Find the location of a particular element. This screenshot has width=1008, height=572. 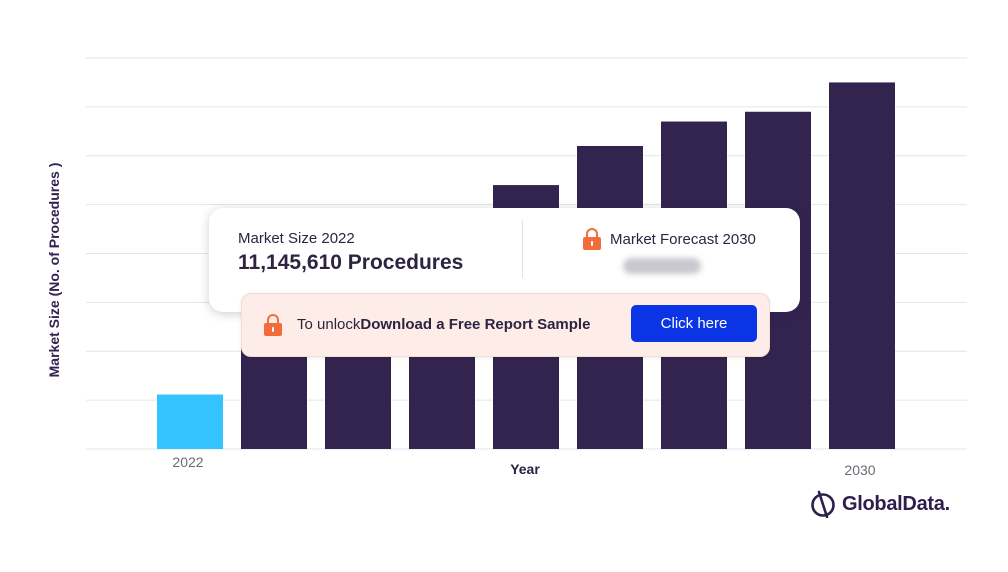

locked-forecast-value is located at coordinates (662, 266).